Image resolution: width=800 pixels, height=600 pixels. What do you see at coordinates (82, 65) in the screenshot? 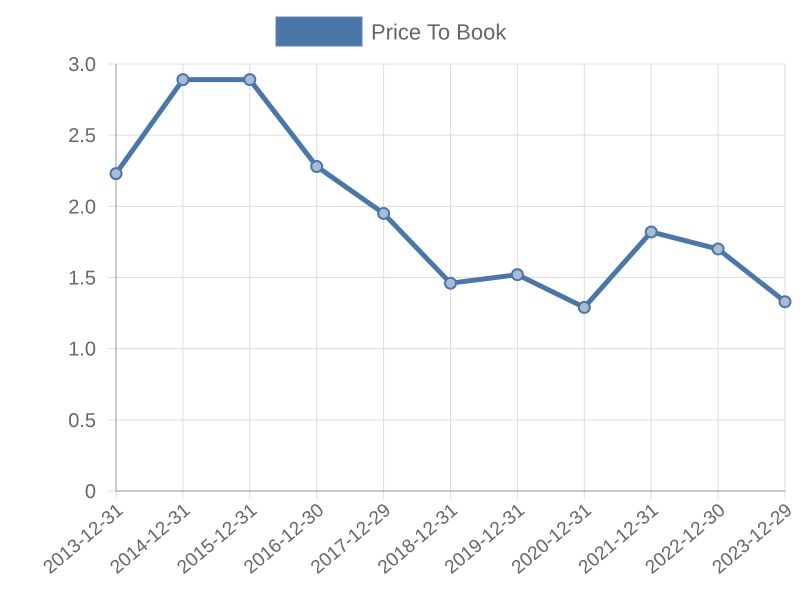
I see `y-tick-label: 3.0` at bounding box center [82, 65].